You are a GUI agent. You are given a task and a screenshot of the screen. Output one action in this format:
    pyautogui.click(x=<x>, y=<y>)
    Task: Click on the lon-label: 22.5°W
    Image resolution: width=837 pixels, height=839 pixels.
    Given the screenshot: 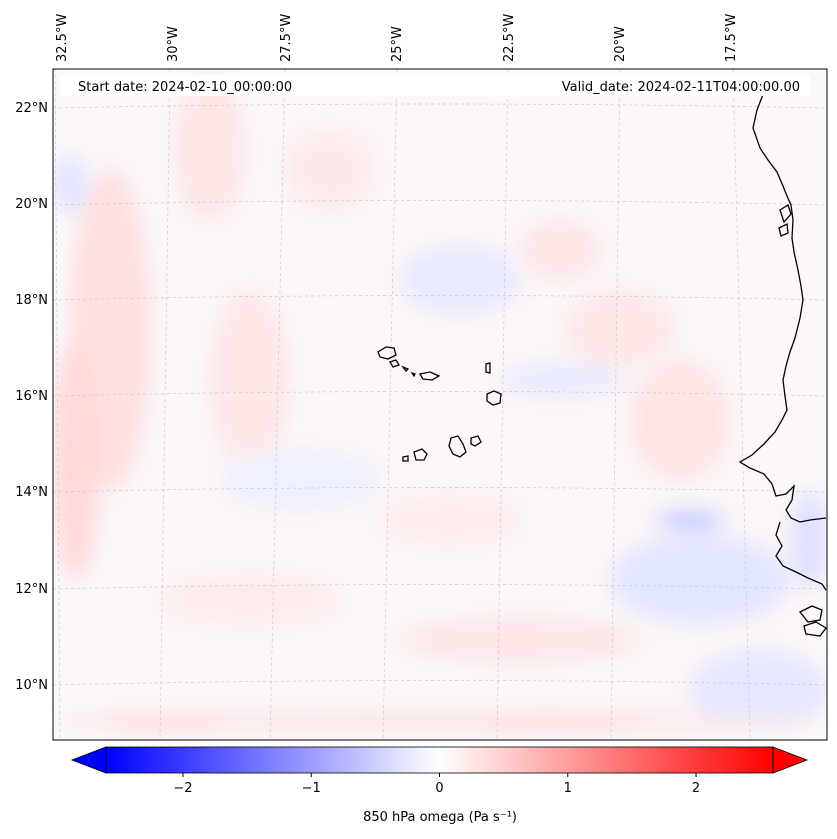 What is the action you would take?
    pyautogui.click(x=509, y=38)
    